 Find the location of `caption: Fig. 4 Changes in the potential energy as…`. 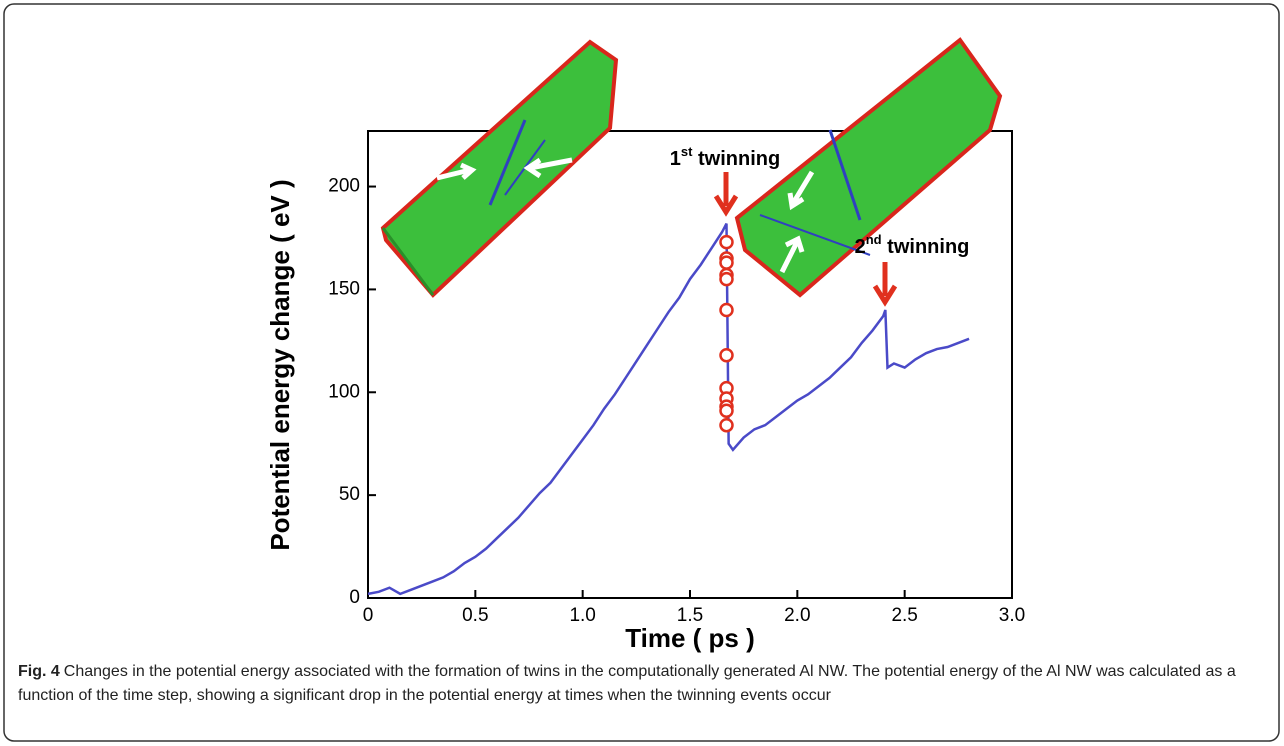

caption: Fig. 4 Changes in the potential energy as… is located at coordinates (643, 684).